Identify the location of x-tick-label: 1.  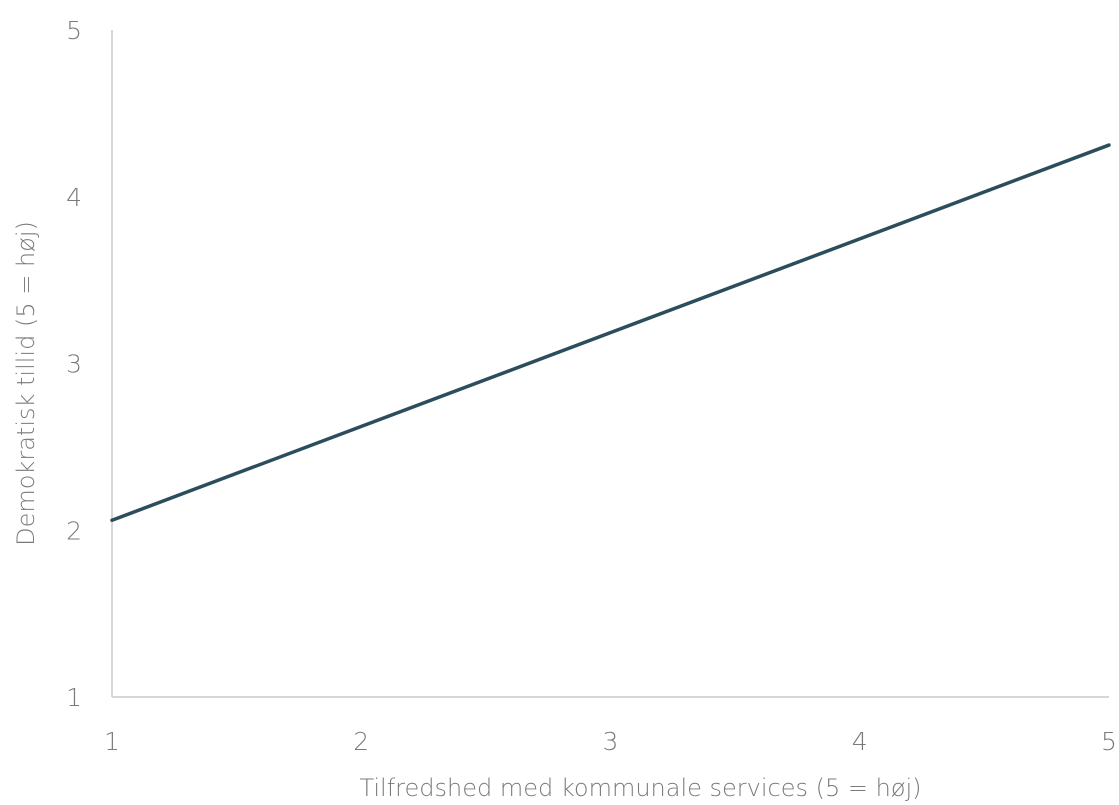
(112, 741).